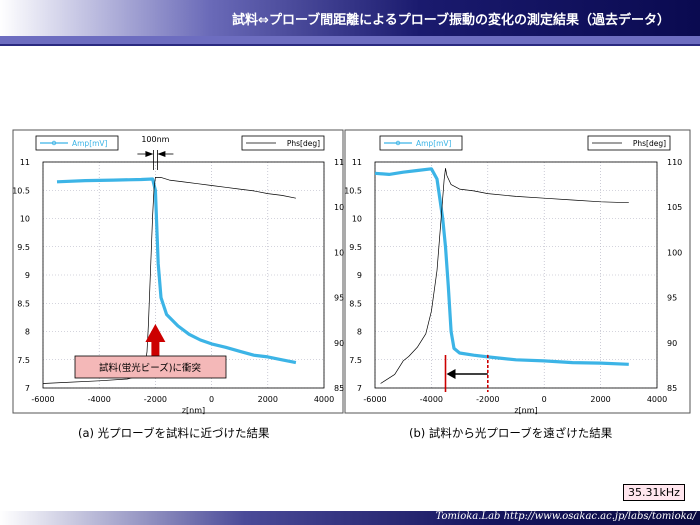  Describe the element at coordinates (350, 41) in the screenshot. I see `title-rule` at that location.